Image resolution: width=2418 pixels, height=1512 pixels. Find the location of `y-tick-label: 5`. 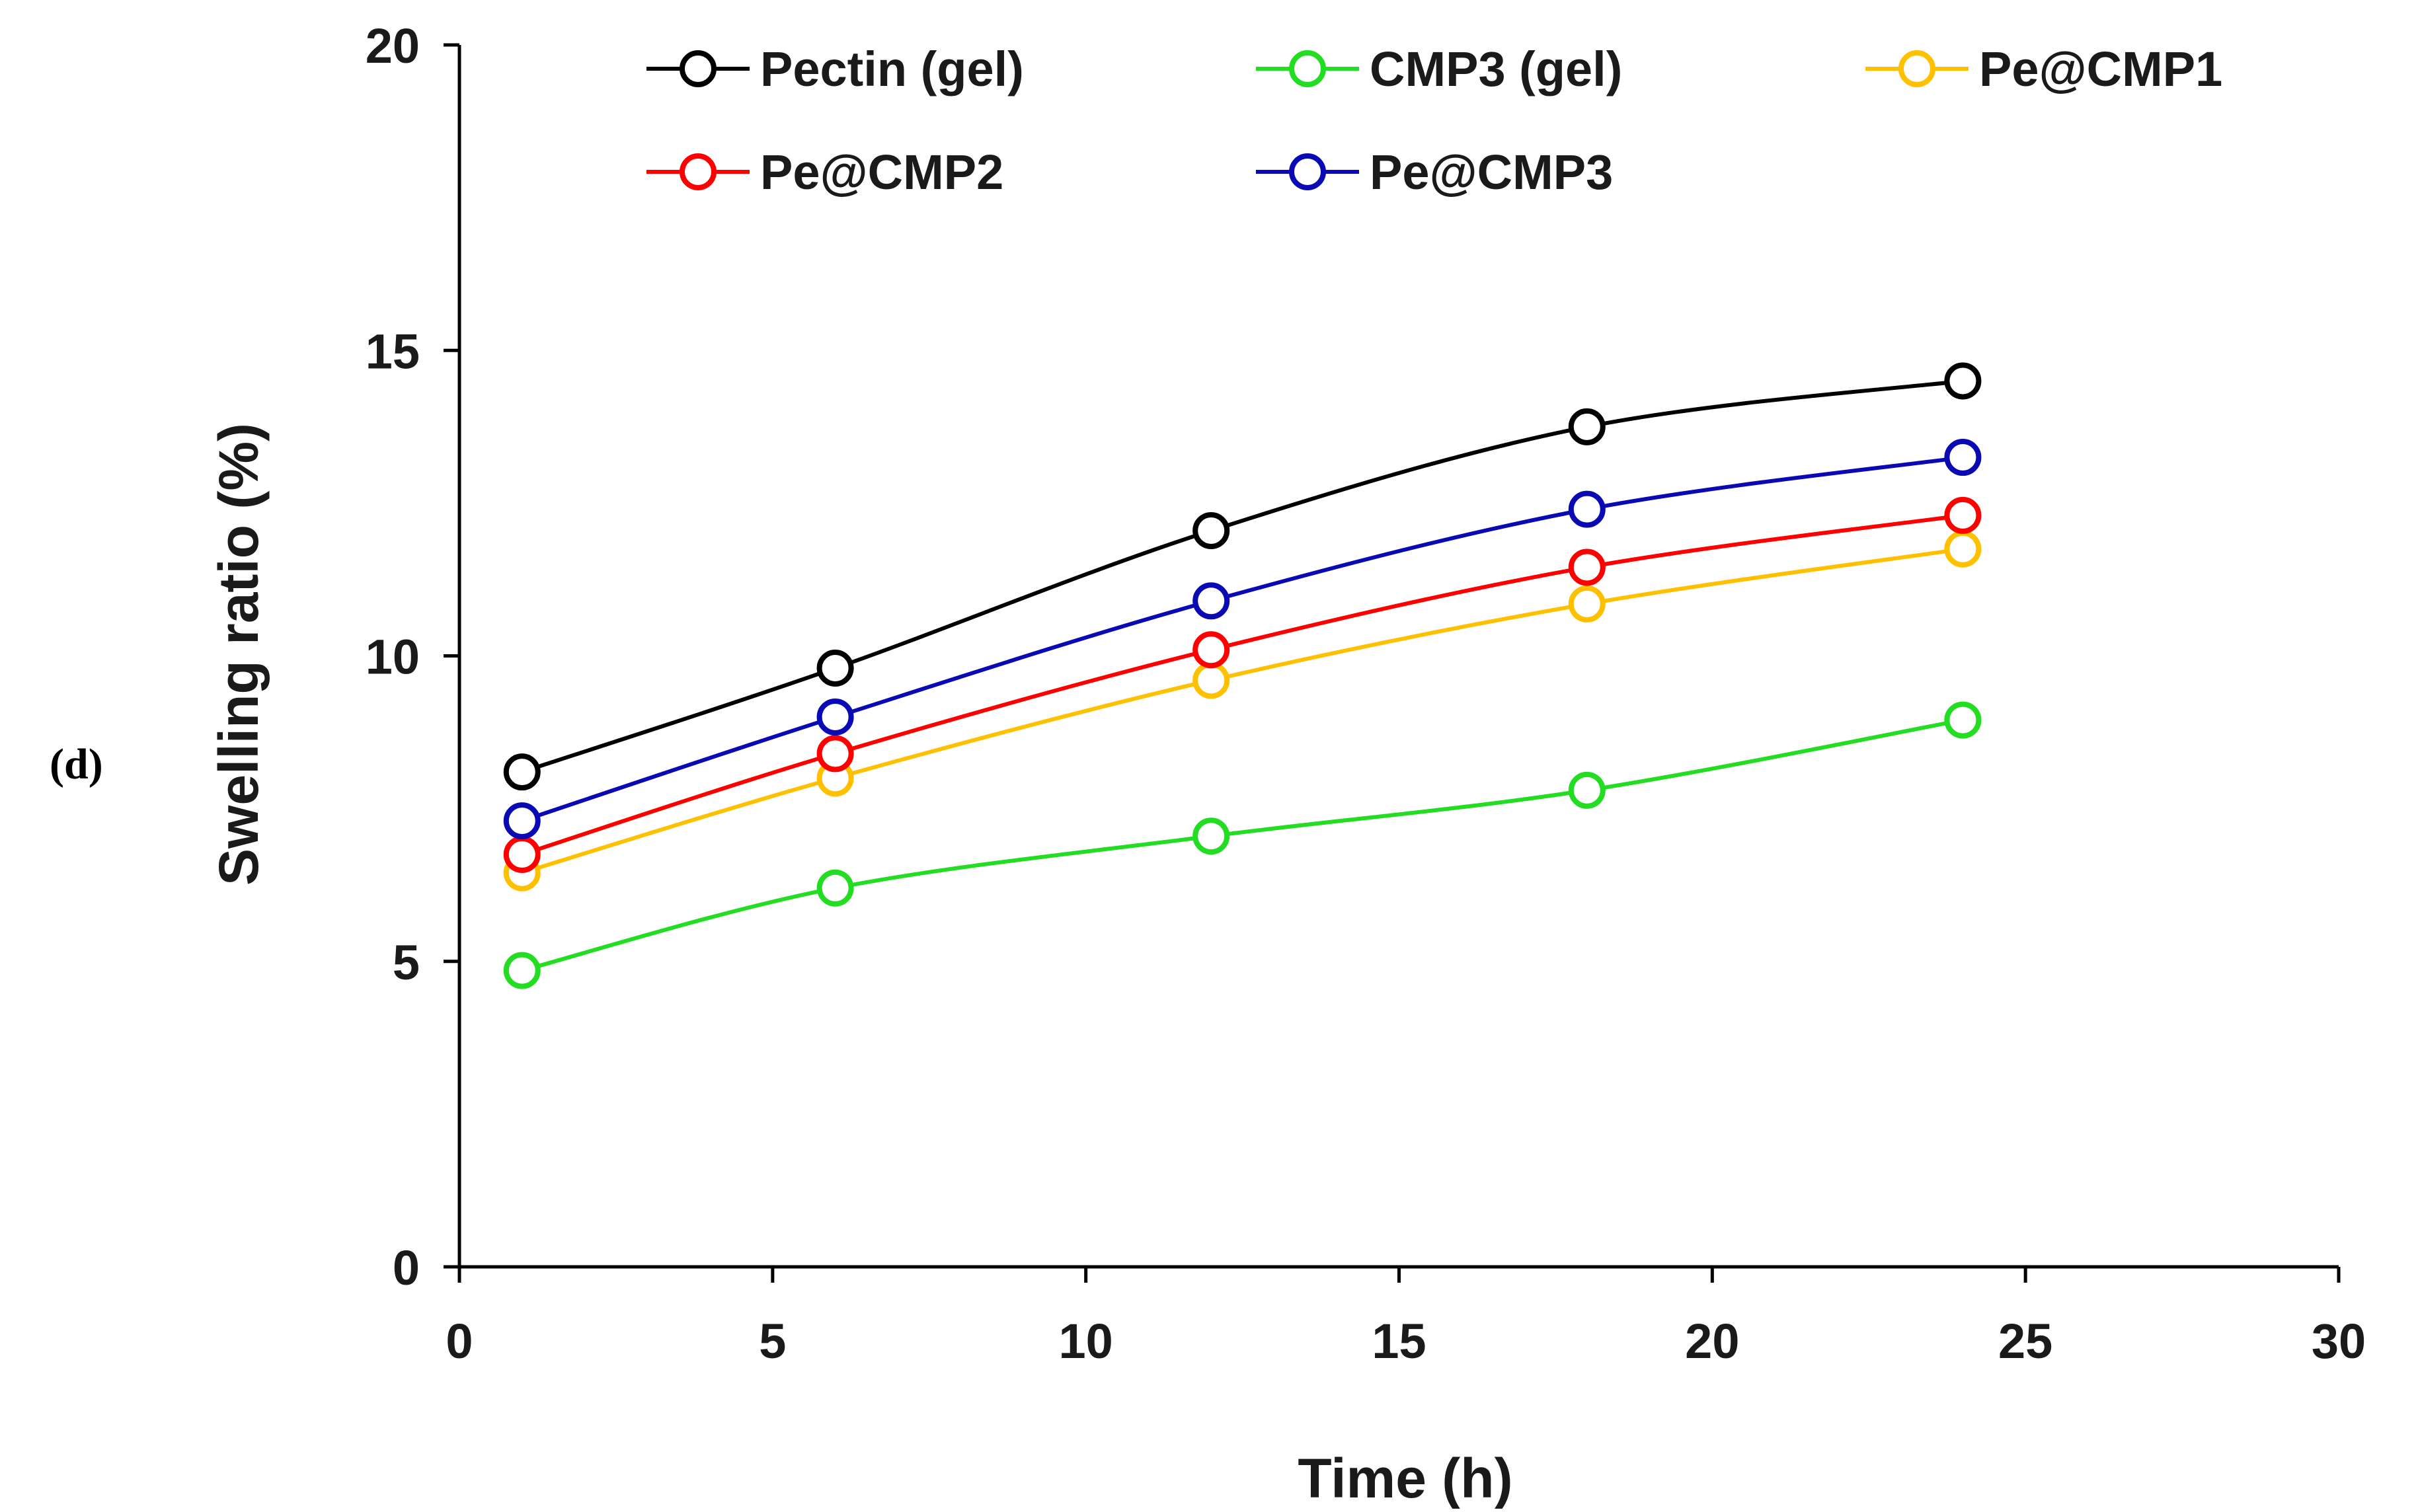

y-tick-label: 5 is located at coordinates (406, 962).